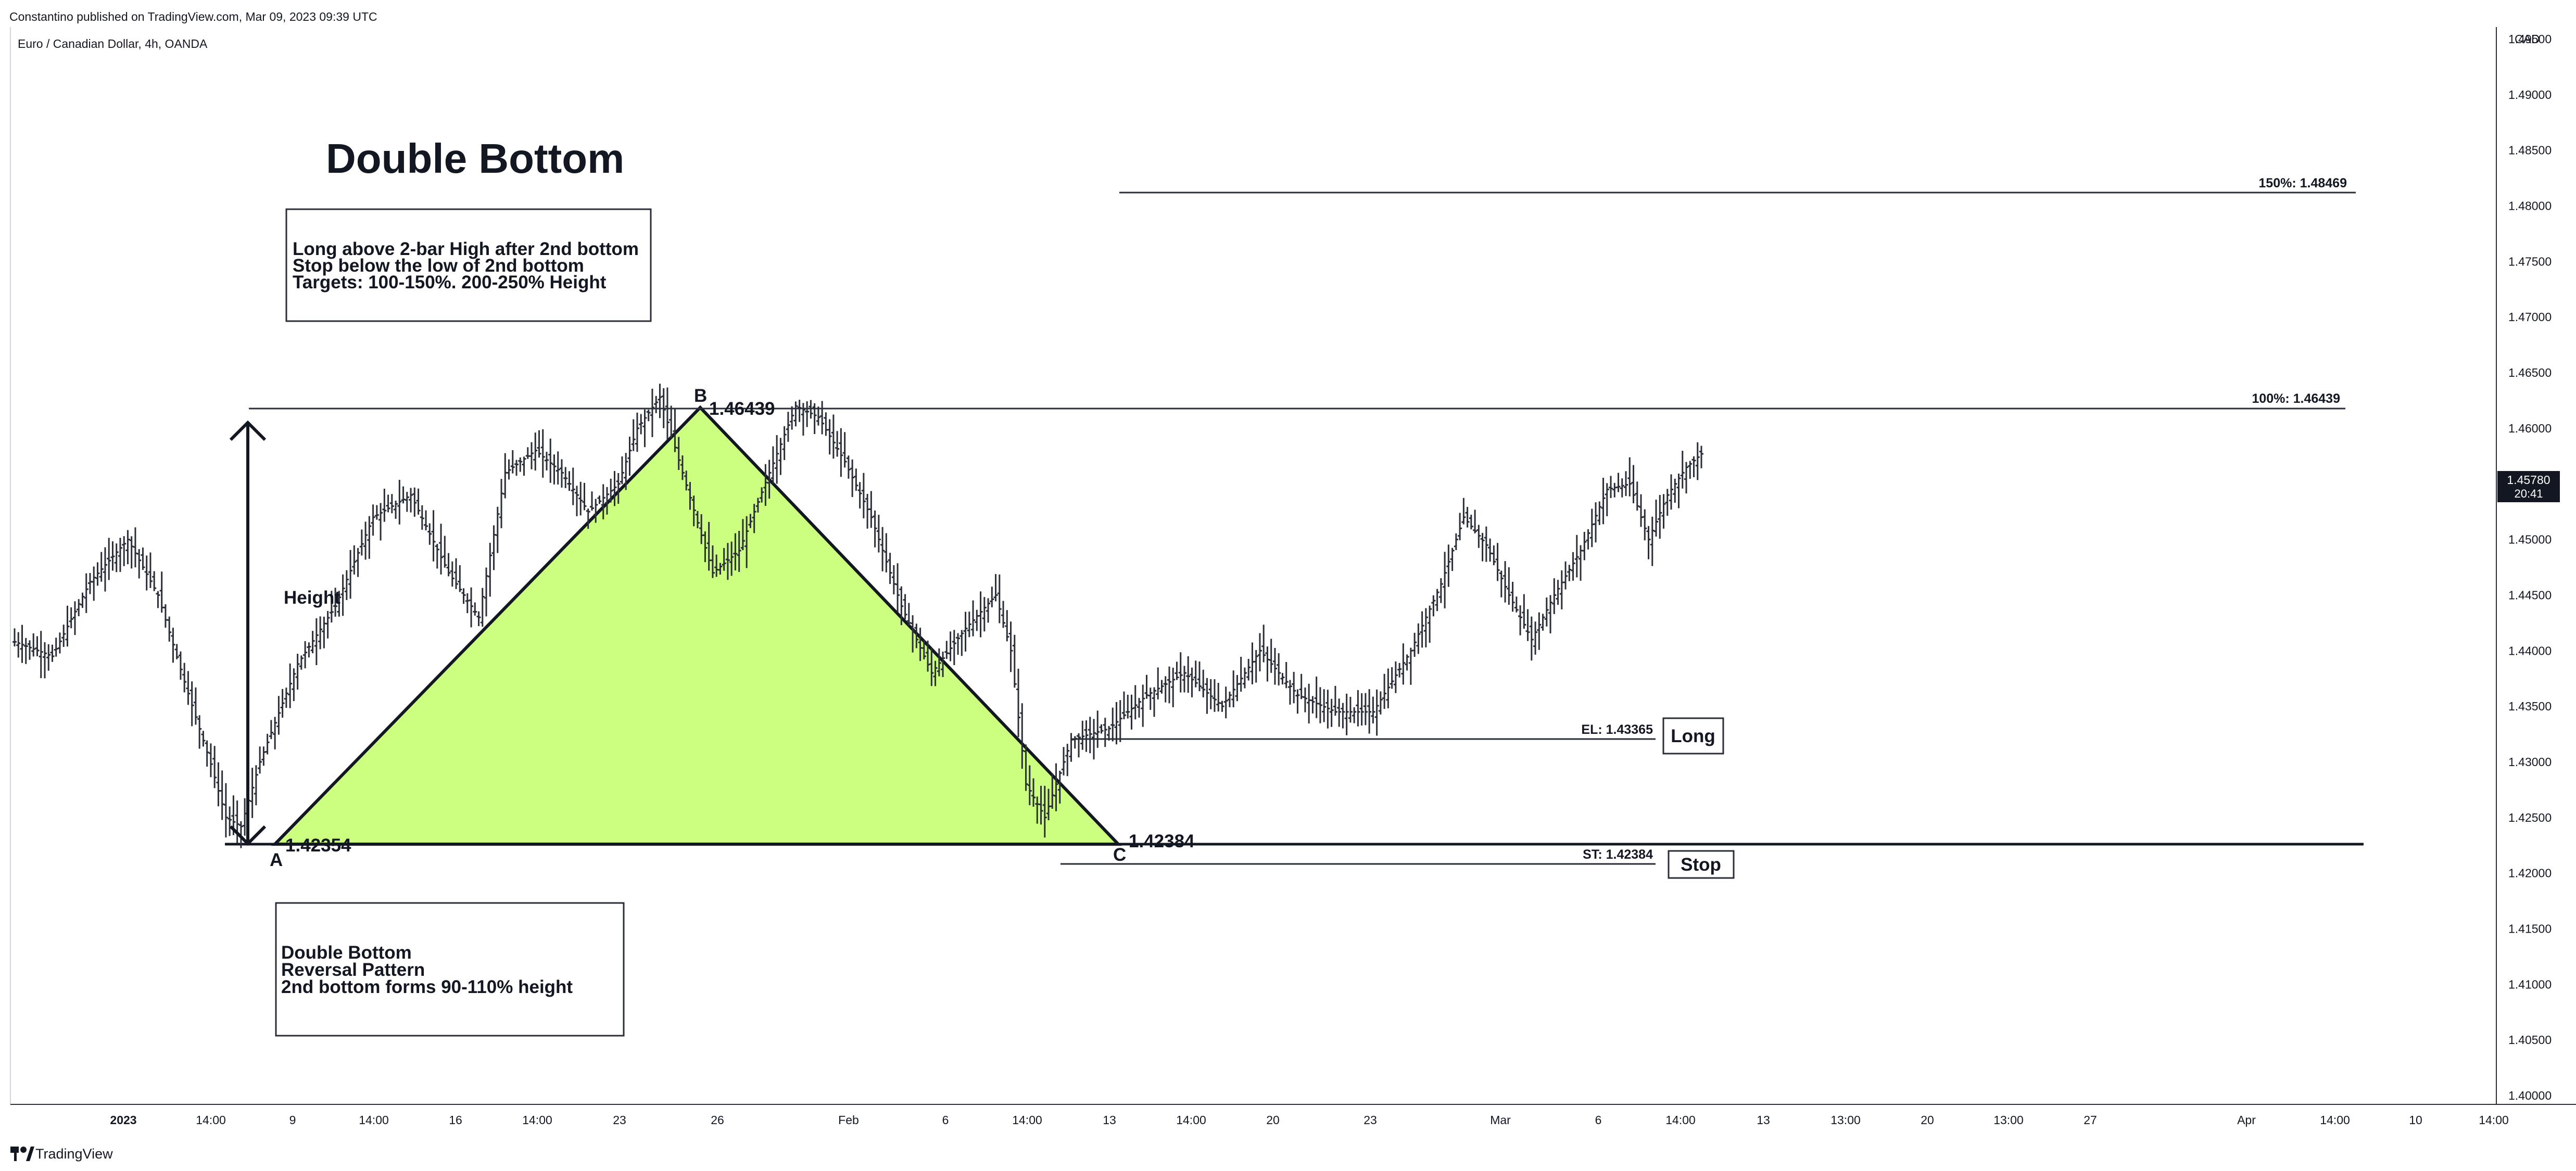 This screenshot has height=1171, width=2576. What do you see at coordinates (475, 158) in the screenshot?
I see `pattern-title: Double Bottom` at bounding box center [475, 158].